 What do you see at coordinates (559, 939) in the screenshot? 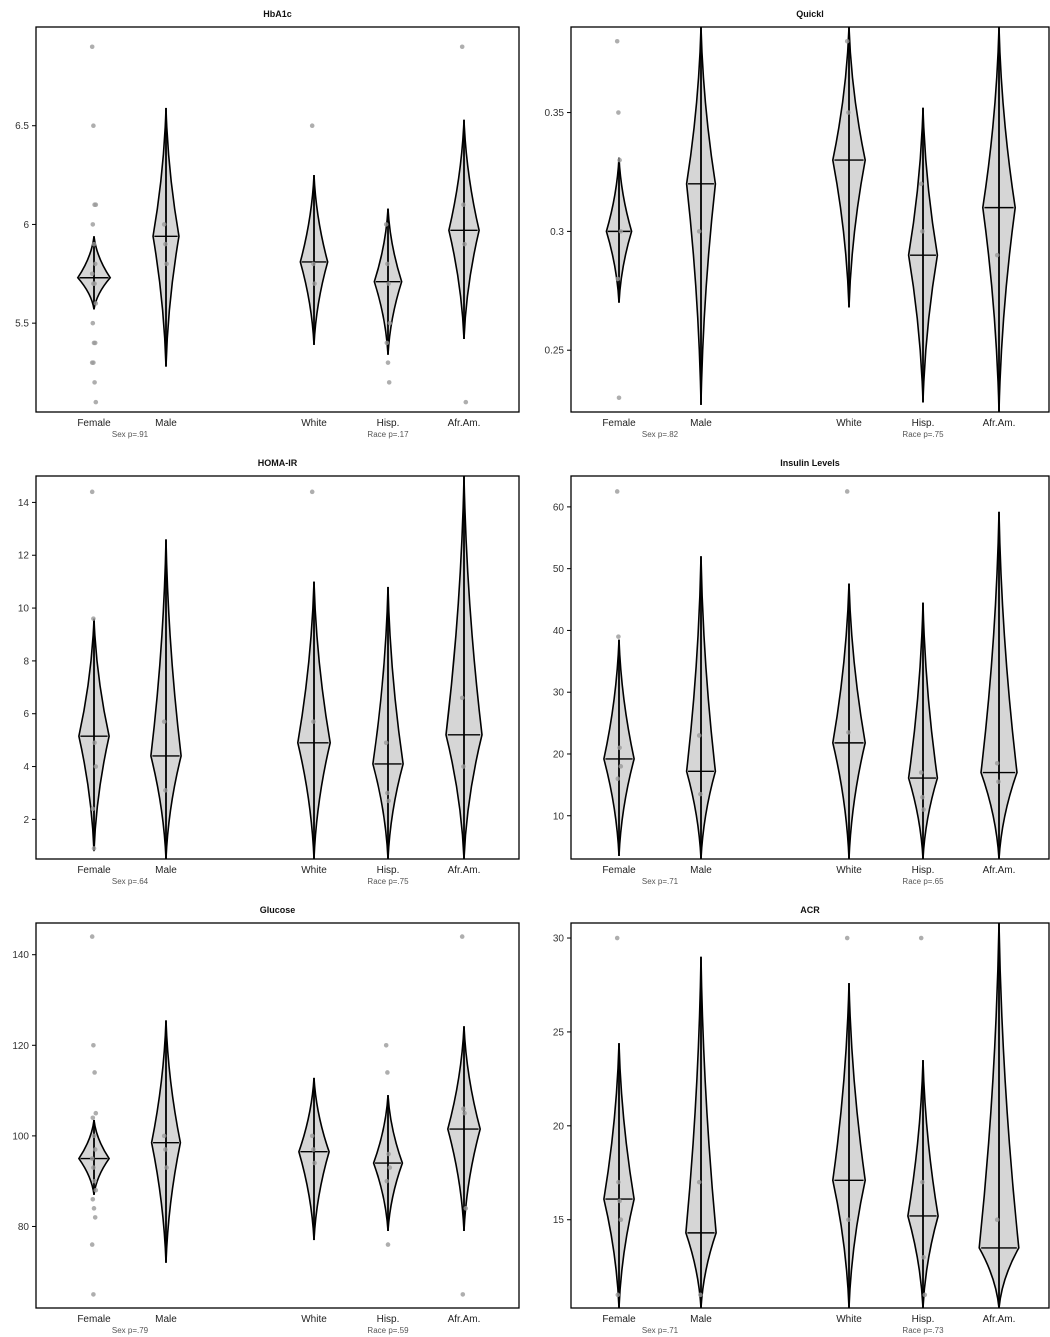
I see `y-tick-label: 30` at bounding box center [559, 939].